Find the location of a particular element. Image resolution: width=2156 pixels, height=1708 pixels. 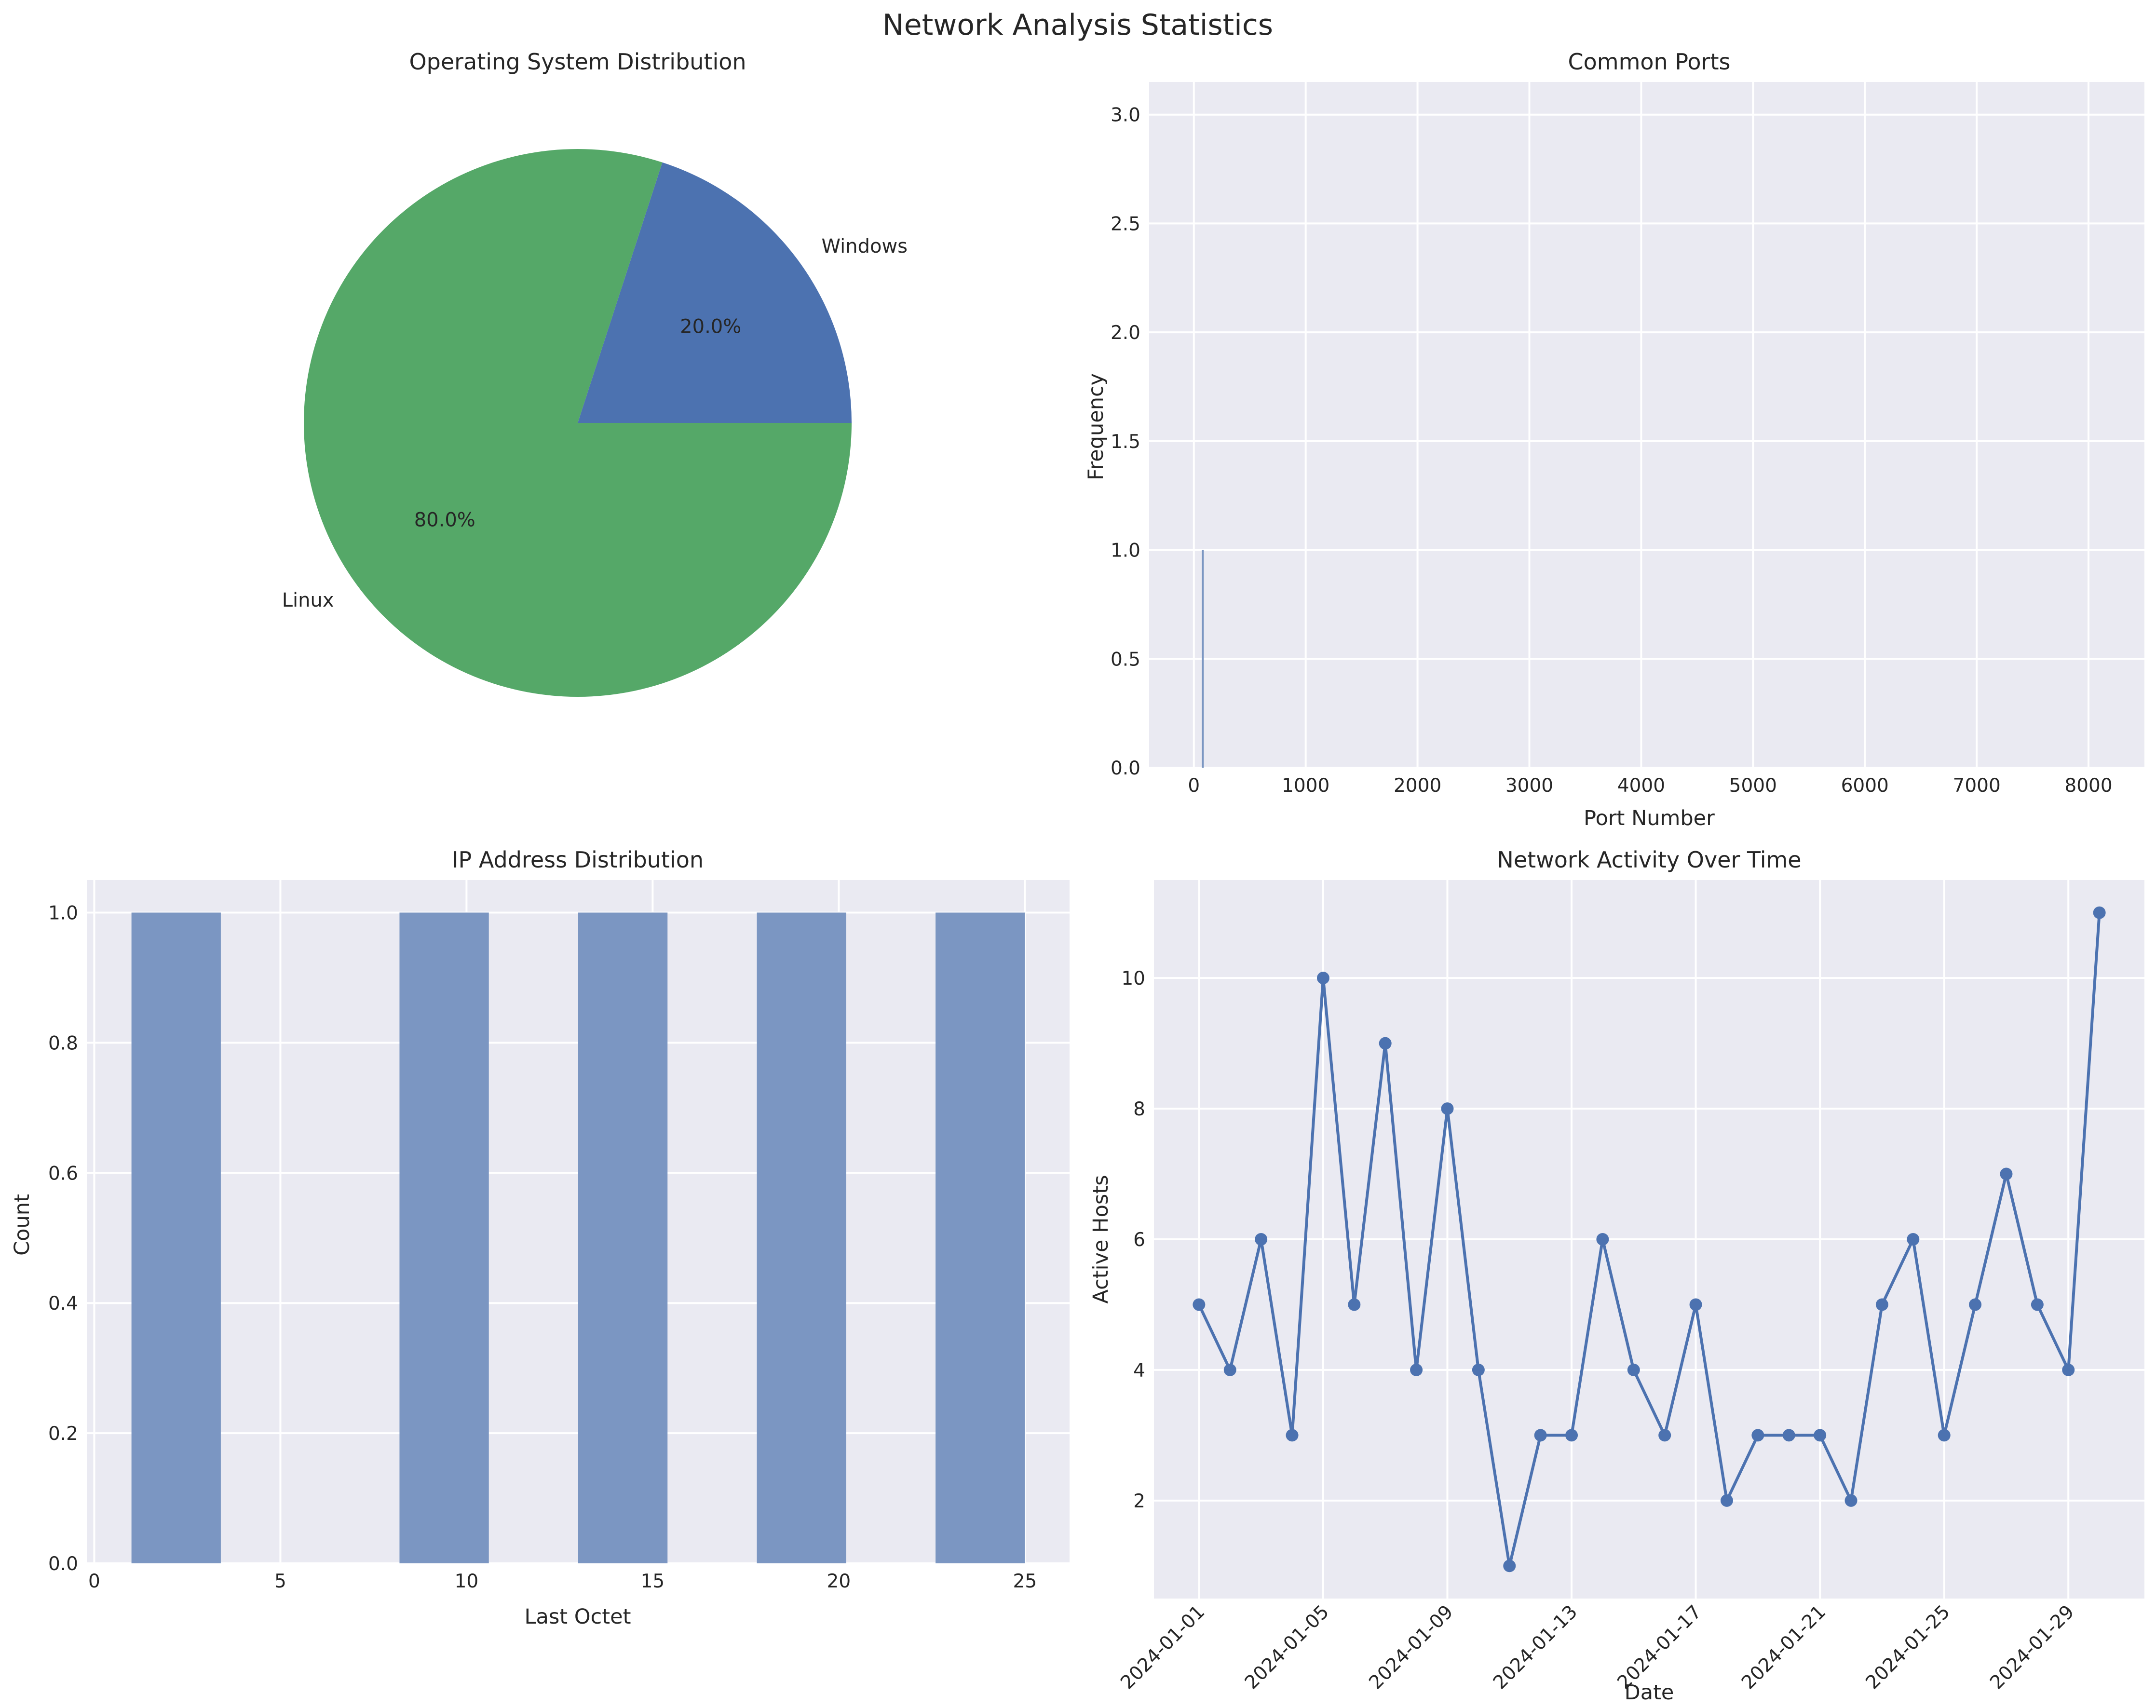

ports-xtick: 8000 is located at coordinates (2088, 786).